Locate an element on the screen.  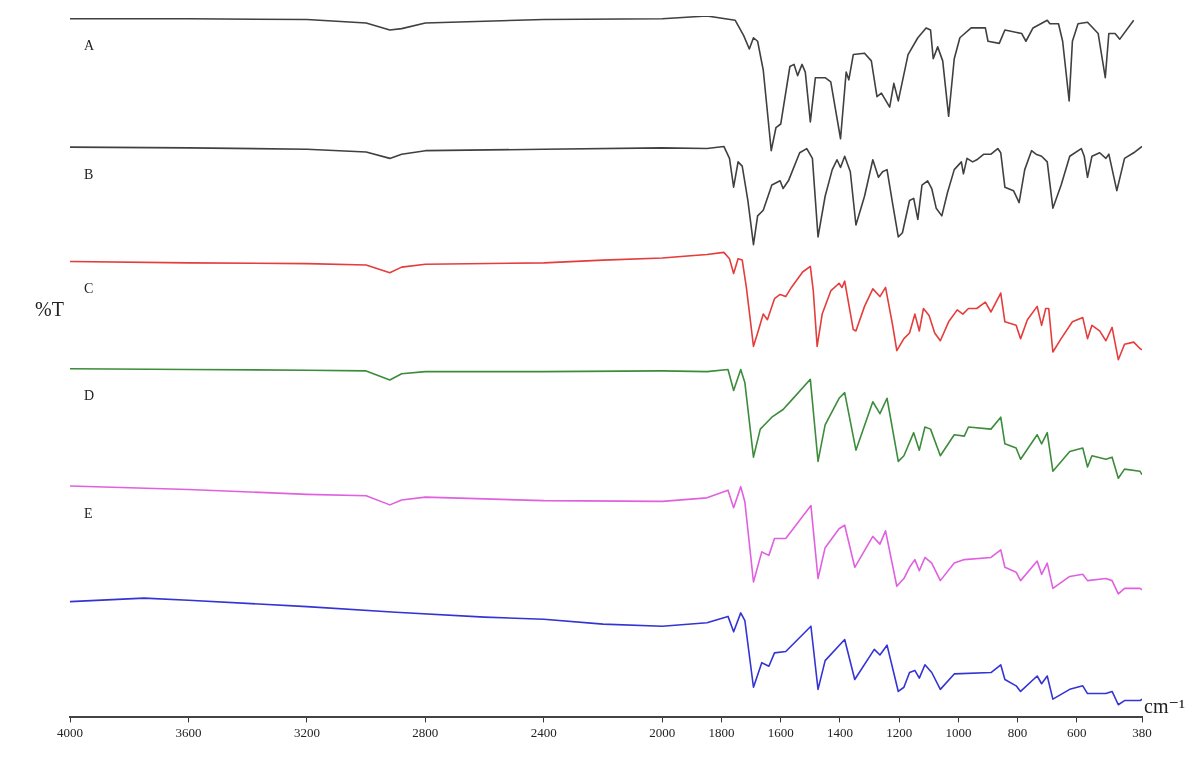
y-axis-title: %T is located at coordinates (49, 308).